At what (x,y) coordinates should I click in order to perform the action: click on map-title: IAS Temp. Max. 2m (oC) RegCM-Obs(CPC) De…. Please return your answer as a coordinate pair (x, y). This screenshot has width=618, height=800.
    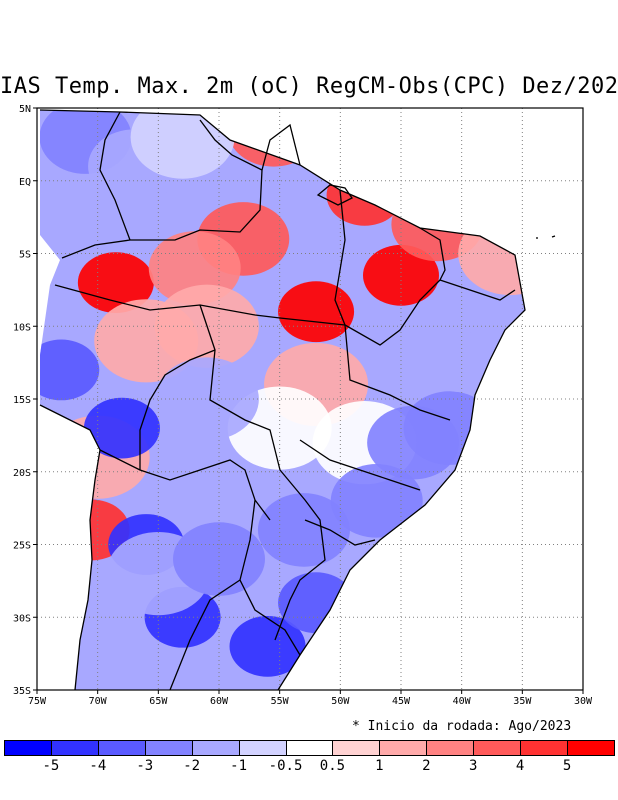
    Looking at the image, I should click on (309, 86).